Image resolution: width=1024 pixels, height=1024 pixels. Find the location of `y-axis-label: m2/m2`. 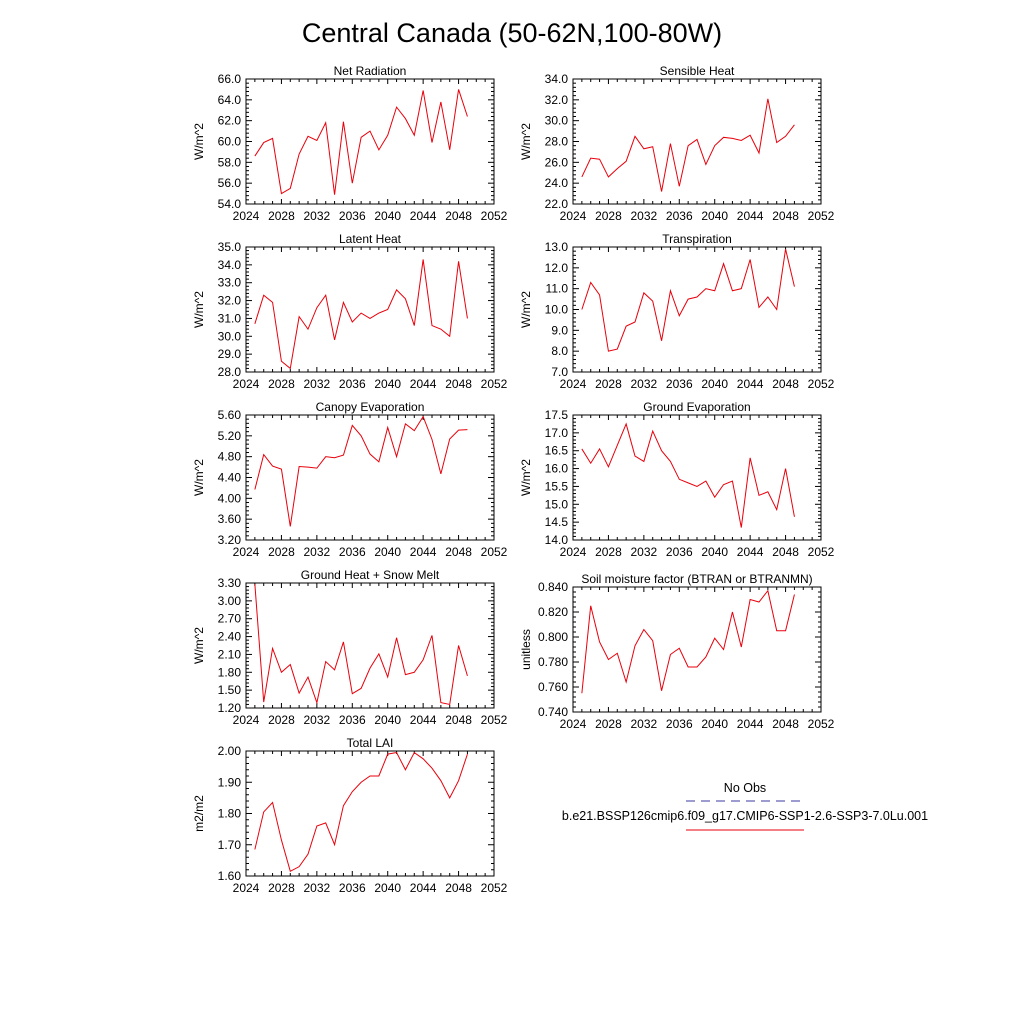

y-axis-label: m2/m2 is located at coordinates (199, 813).